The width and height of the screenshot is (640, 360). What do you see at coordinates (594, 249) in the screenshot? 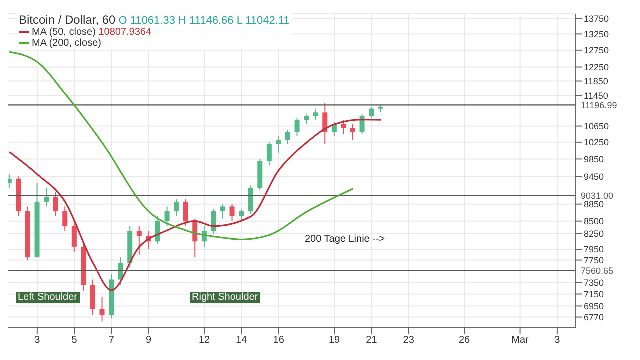
I see `y-tick-label: 7950` at bounding box center [594, 249].